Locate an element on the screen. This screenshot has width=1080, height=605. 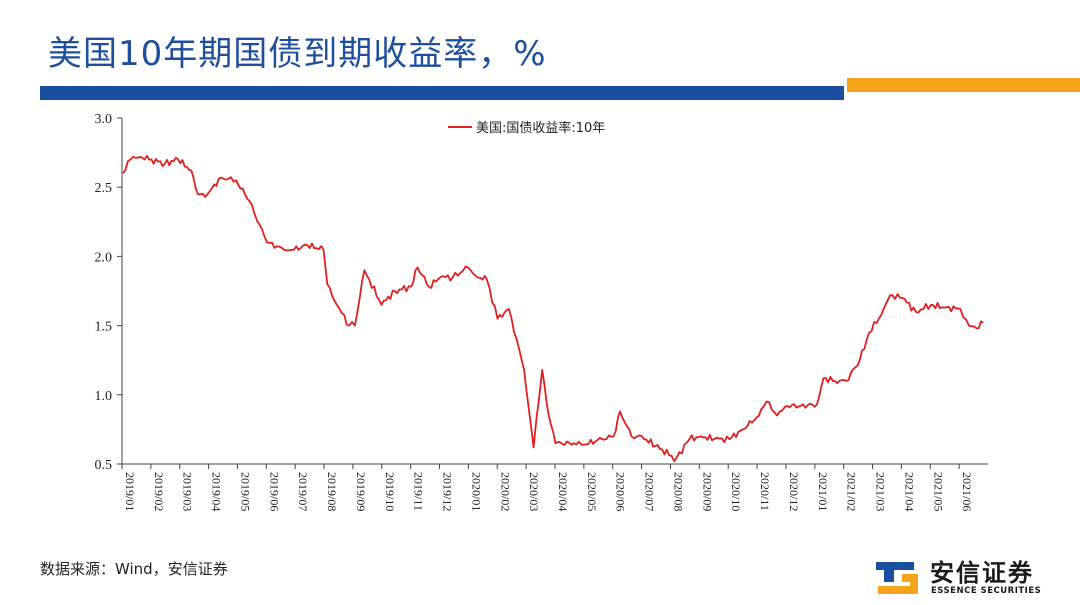
x-tick-label: 2019/04 is located at coordinates (217, 491).